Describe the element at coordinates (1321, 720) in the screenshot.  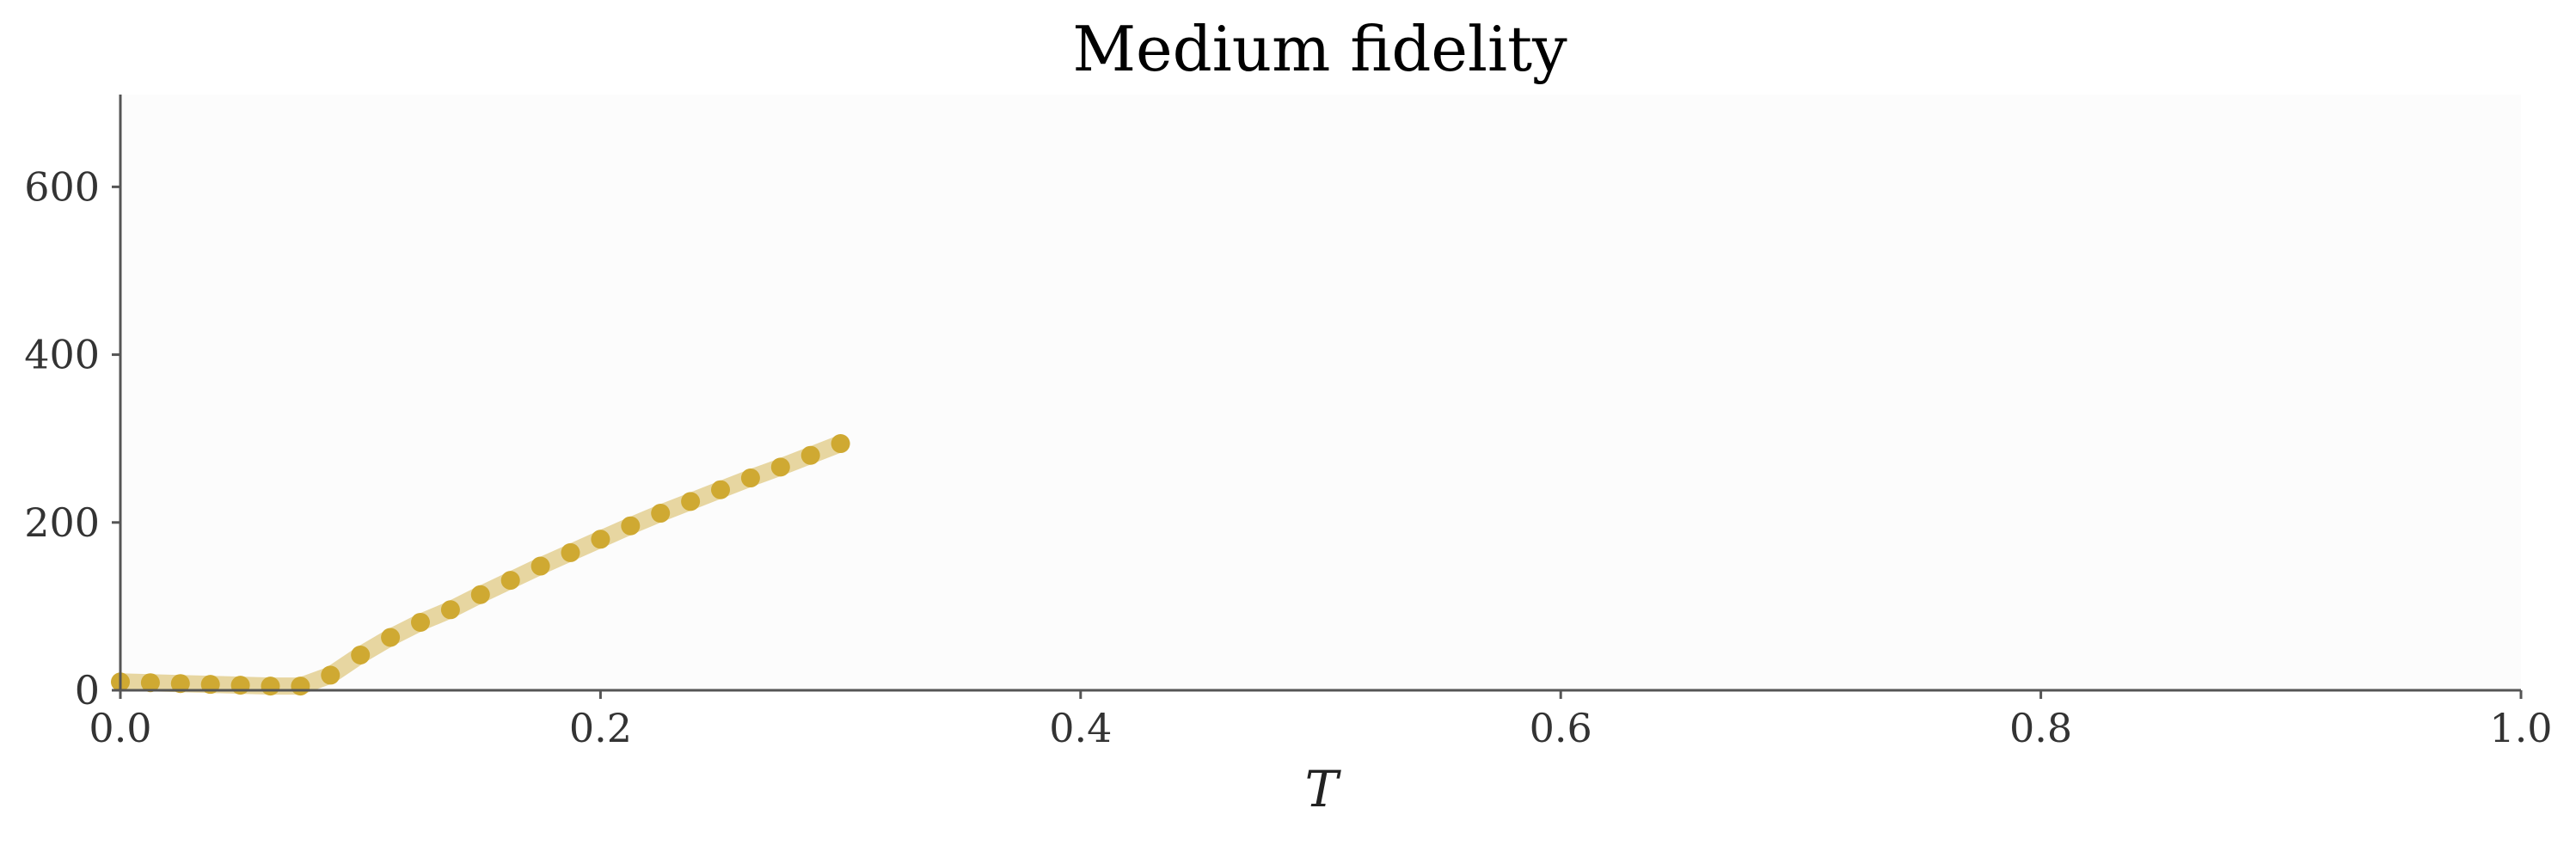
I see `x-ticks: 0.0 0.2 0.4 0.6 0.8 1.0` at that location.